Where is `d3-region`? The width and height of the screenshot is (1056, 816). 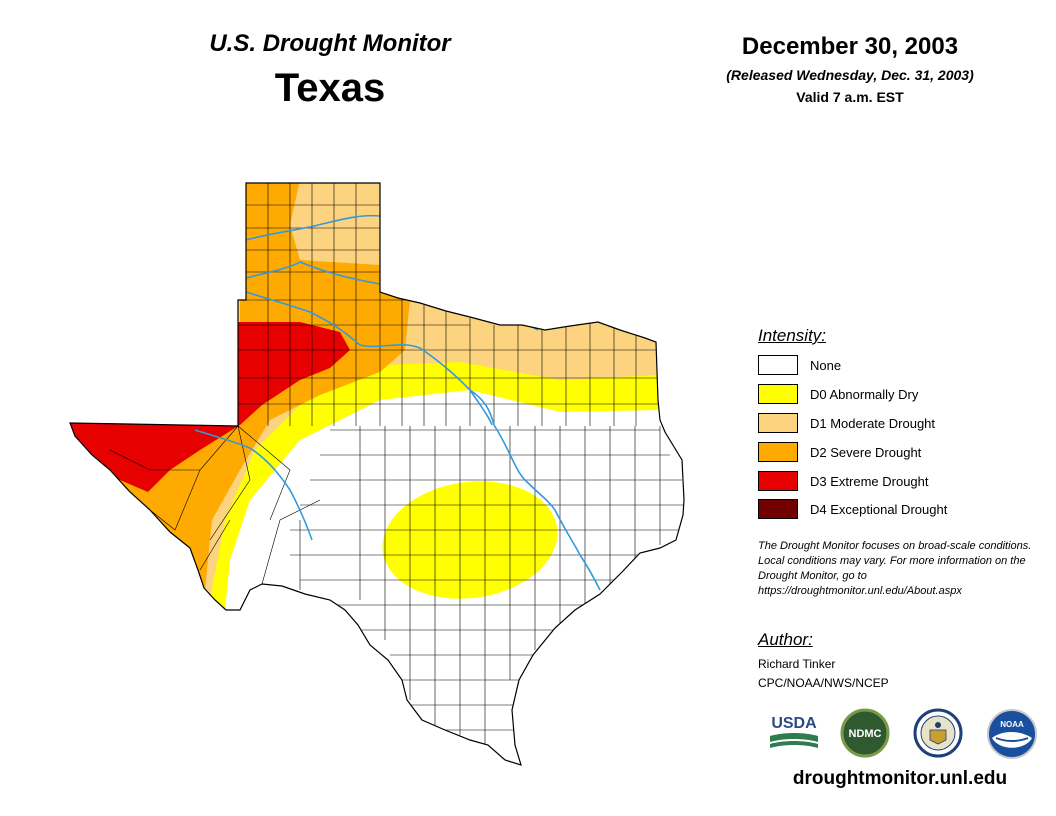
d3-region is located at coordinates (210, 407).